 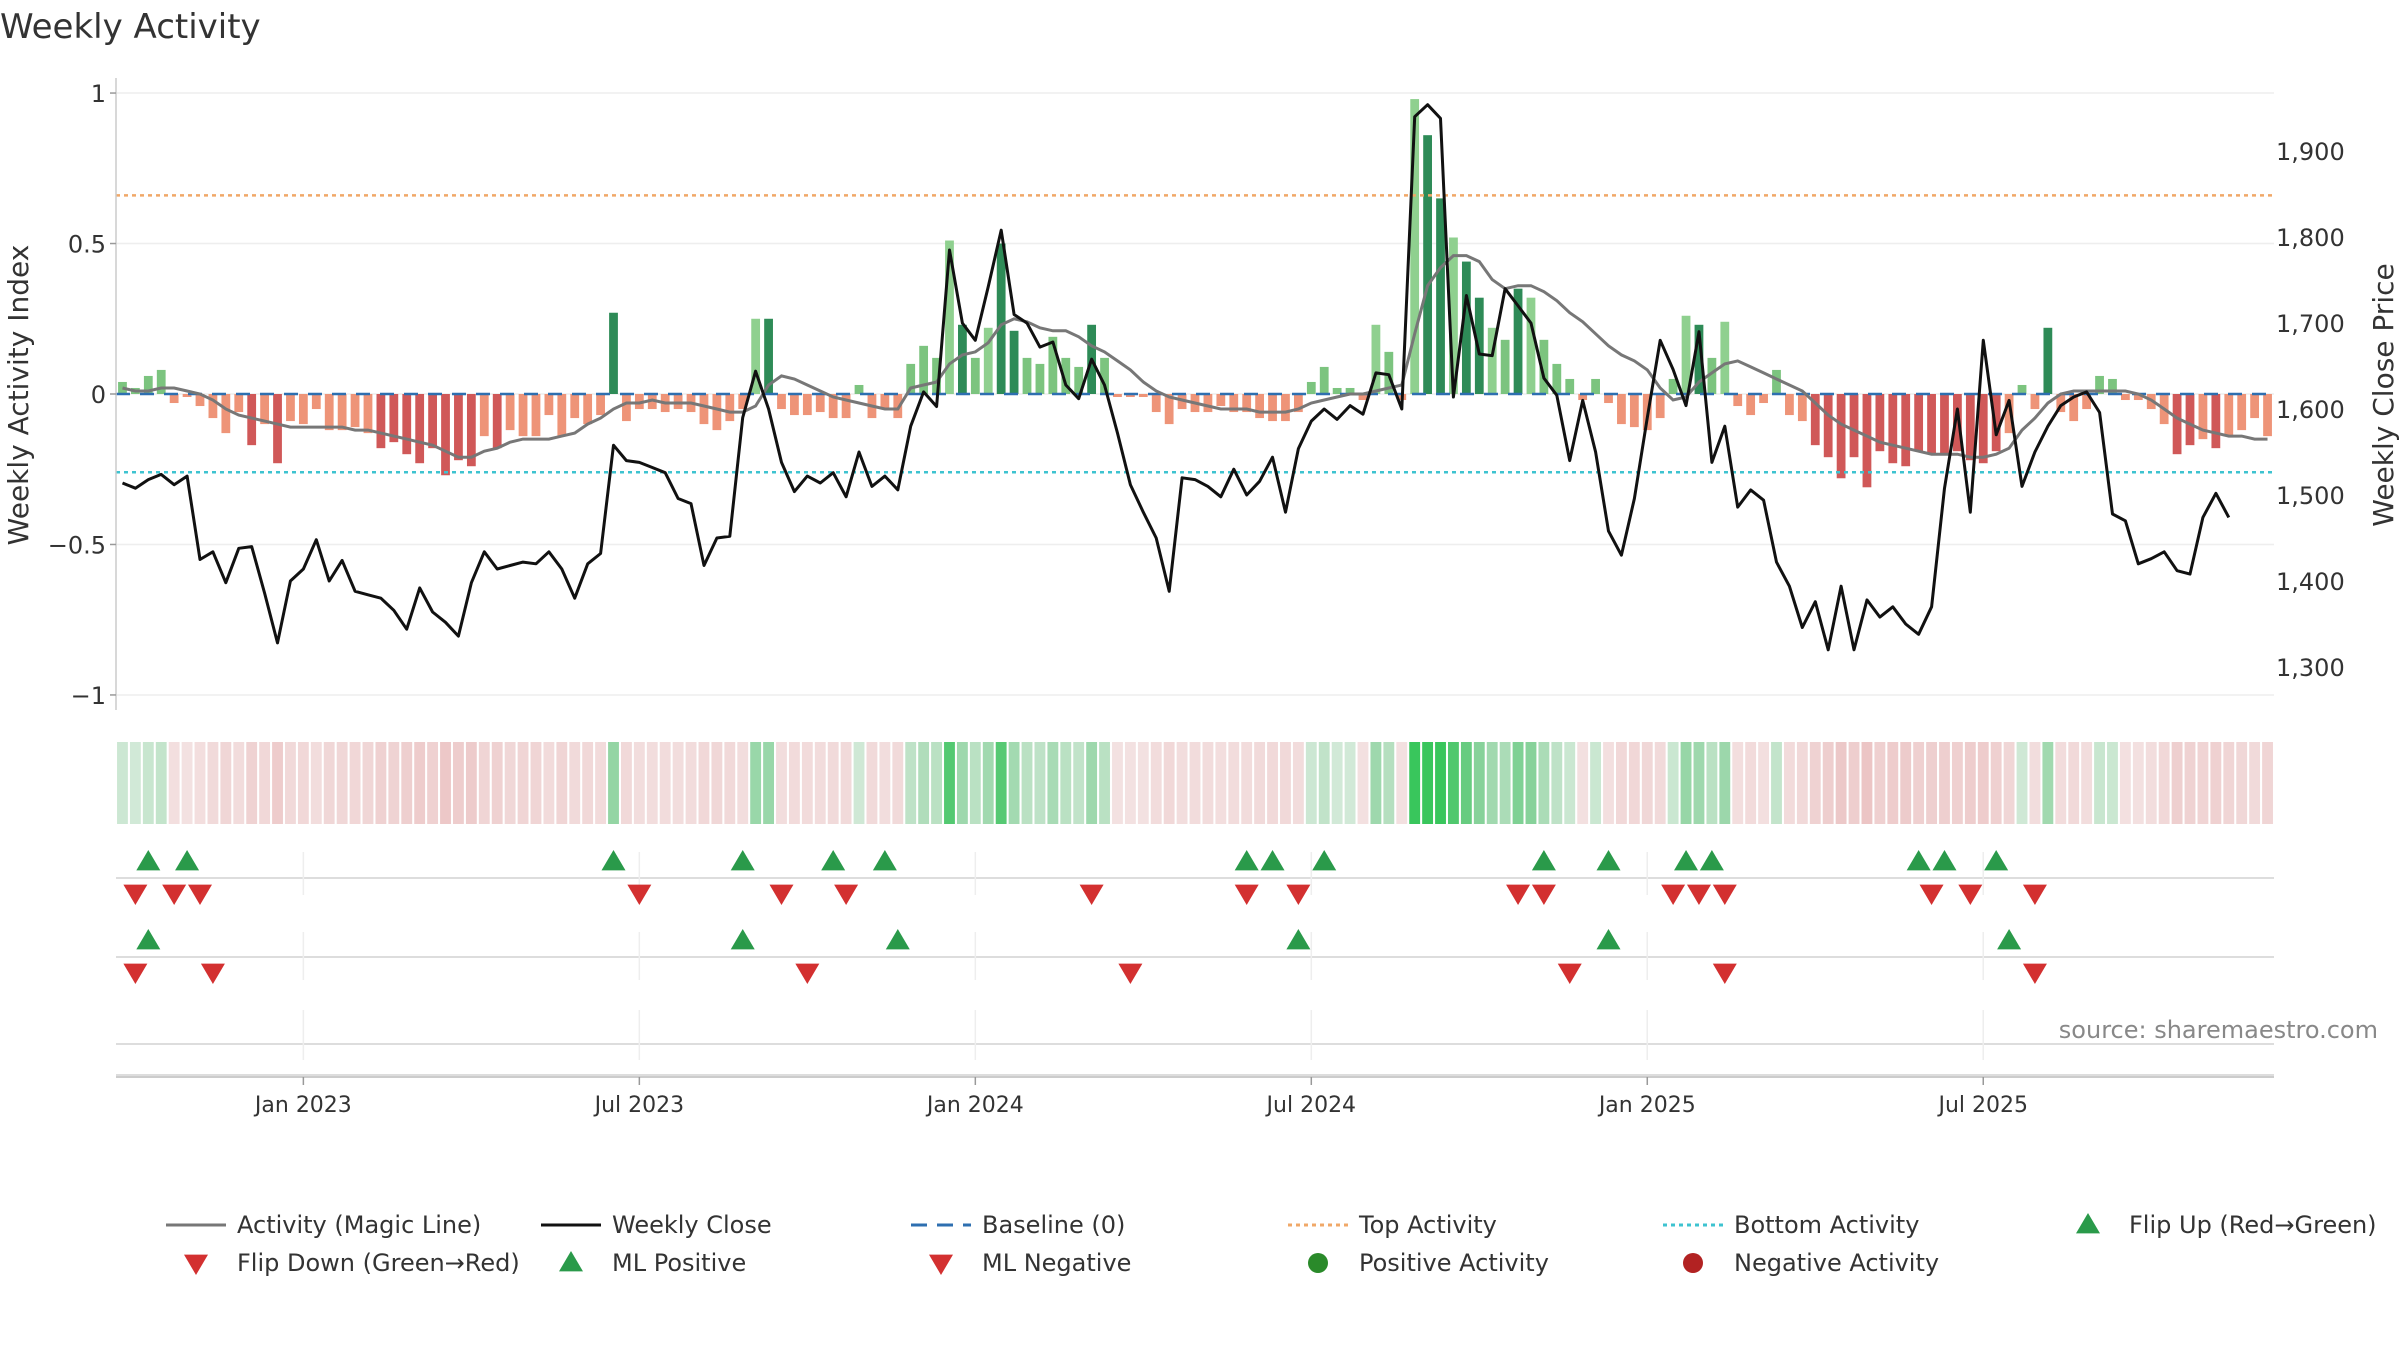 What do you see at coordinates (656, 1225) in the screenshot?
I see `legend-item-1: Weekly Close` at bounding box center [656, 1225].